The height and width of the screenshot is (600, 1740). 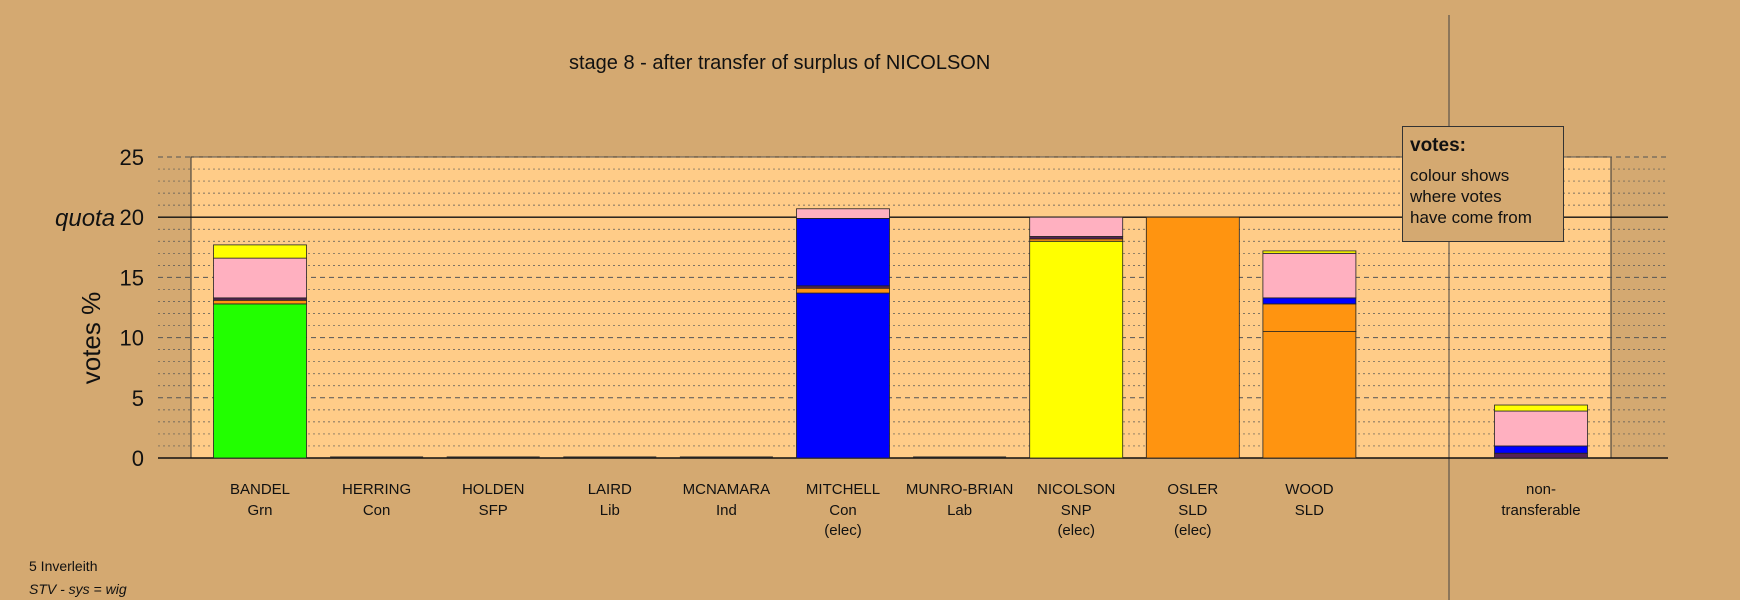 I want to click on candidate-name-label: BANDEL, so click(x=260, y=489).